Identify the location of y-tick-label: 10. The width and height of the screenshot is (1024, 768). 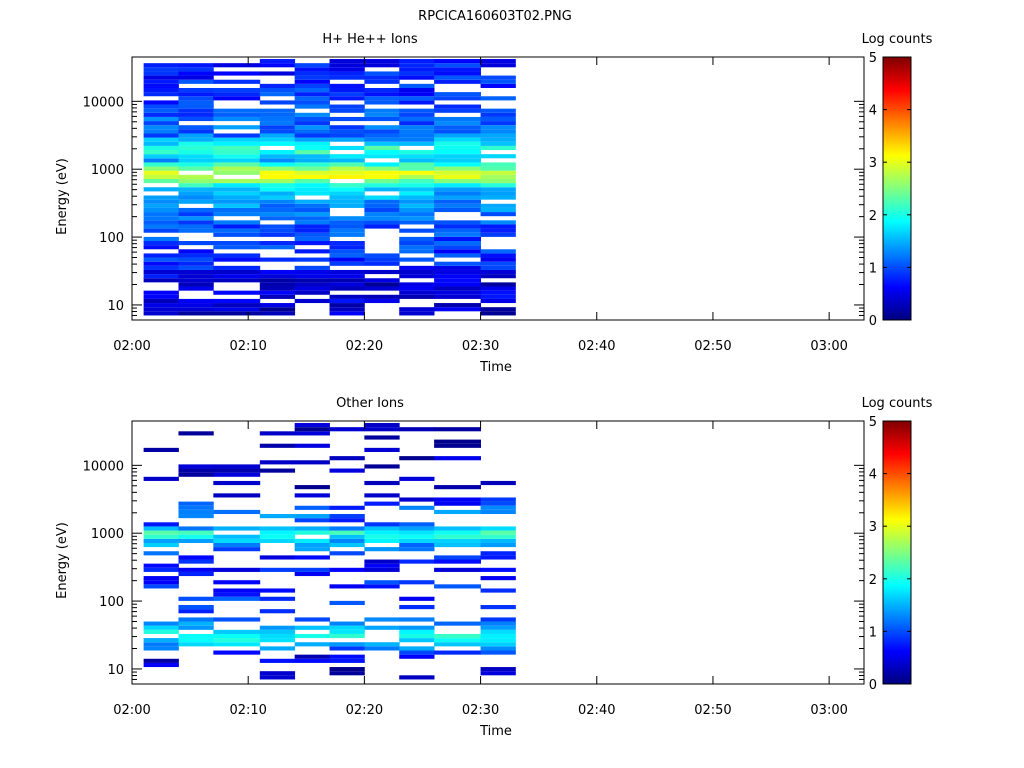
(115, 670).